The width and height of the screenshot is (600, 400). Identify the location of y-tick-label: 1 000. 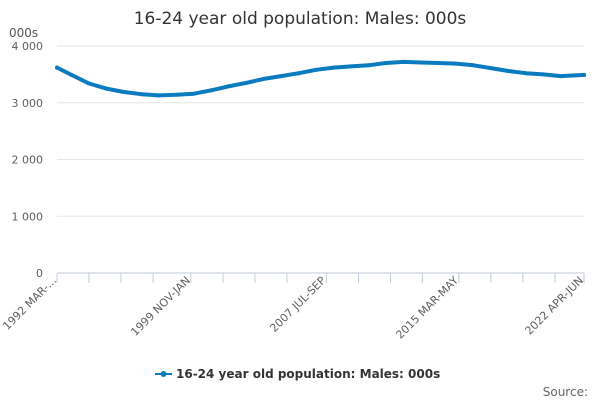
(28, 216).